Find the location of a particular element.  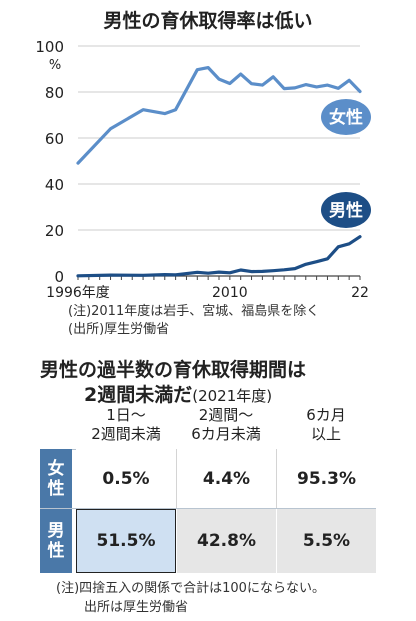

y-tick-label-80: 80 is located at coordinates (54, 93).